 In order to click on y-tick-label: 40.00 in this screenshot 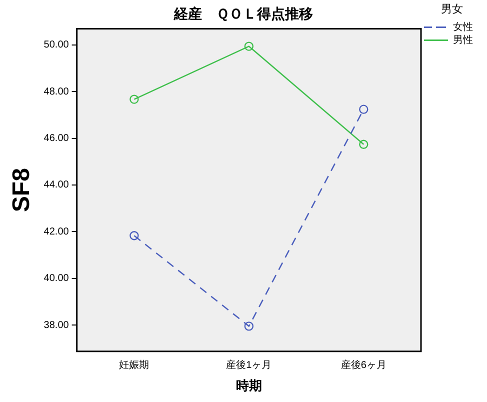, I will do `click(57, 278)`.